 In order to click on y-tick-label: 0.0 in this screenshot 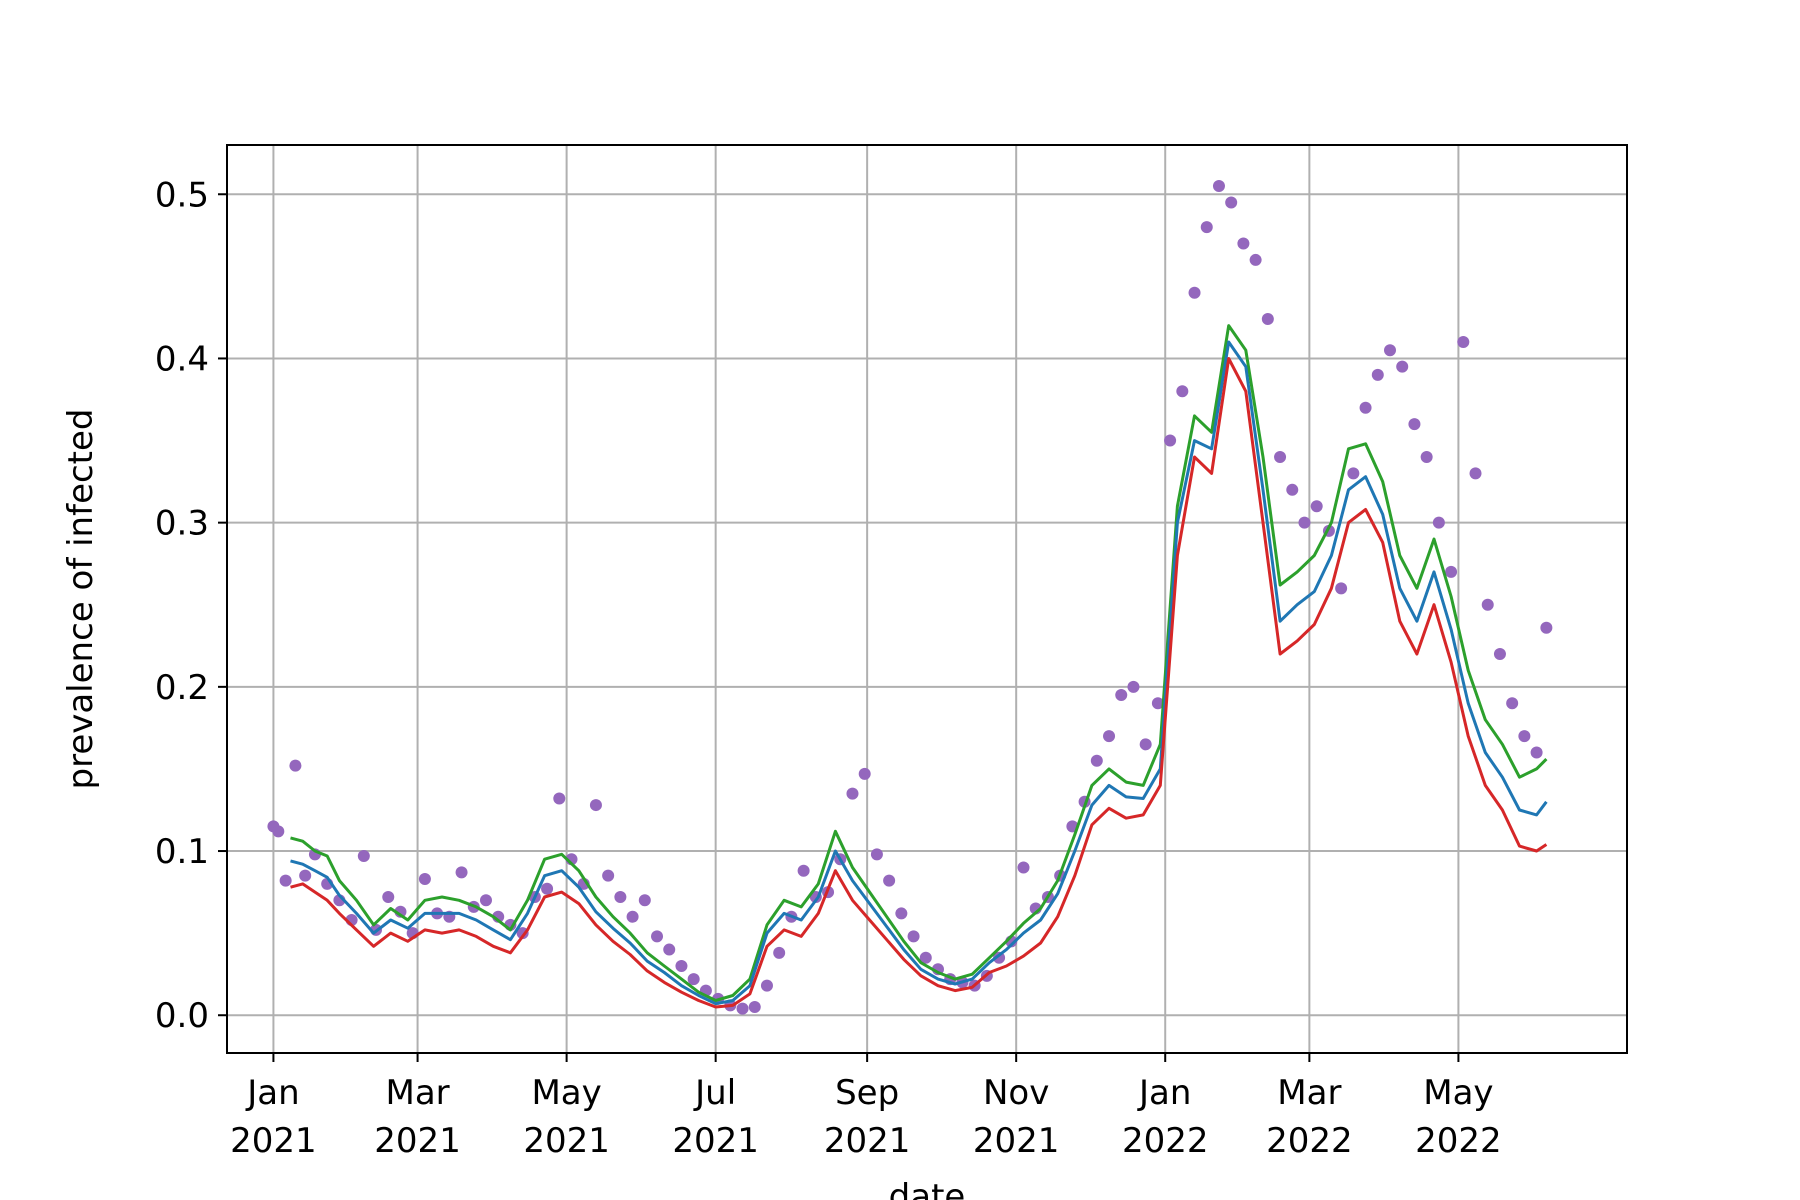, I will do `click(182, 1016)`.